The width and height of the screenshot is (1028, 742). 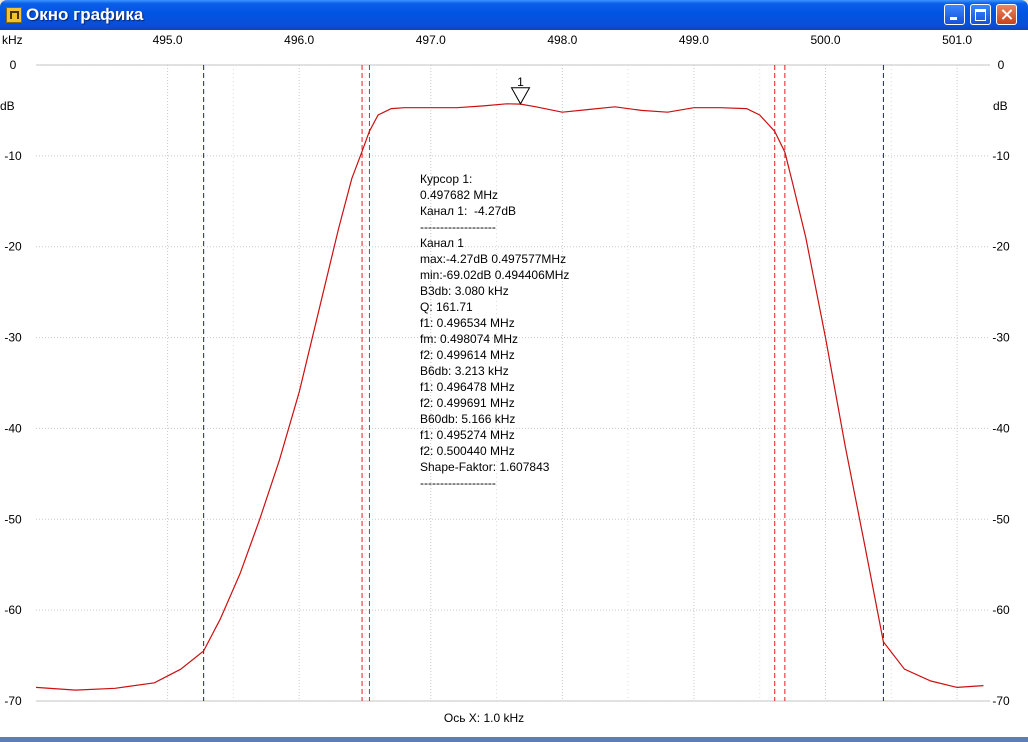 I want to click on x-tick-label: 500.0, so click(x=826, y=40).